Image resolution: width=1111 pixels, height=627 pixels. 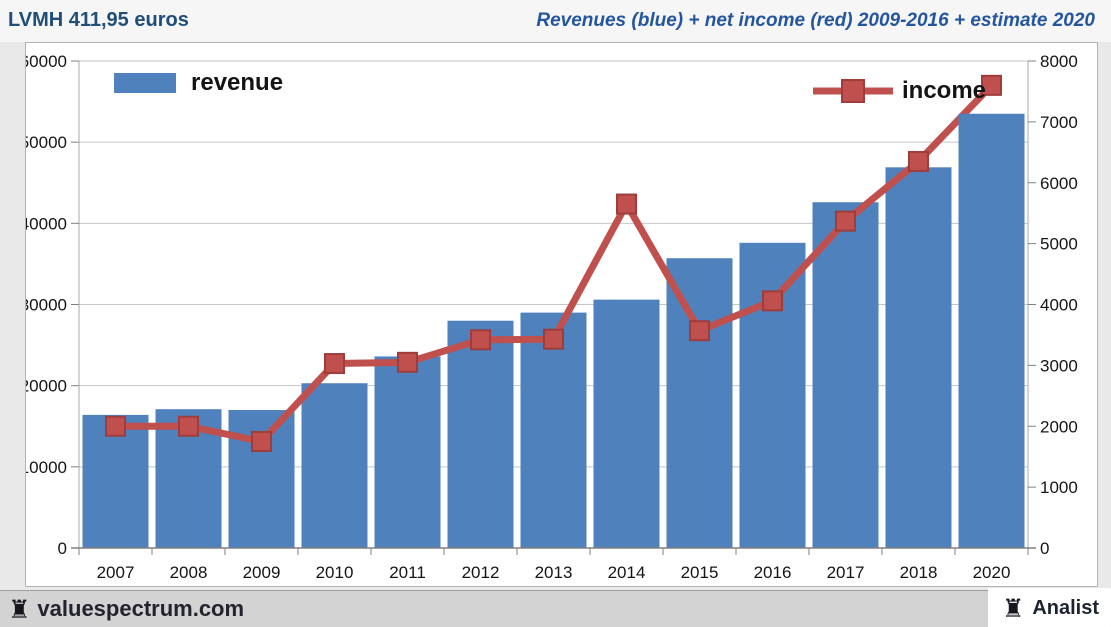 What do you see at coordinates (846, 572) in the screenshot?
I see `svg-text: 2017` at bounding box center [846, 572].